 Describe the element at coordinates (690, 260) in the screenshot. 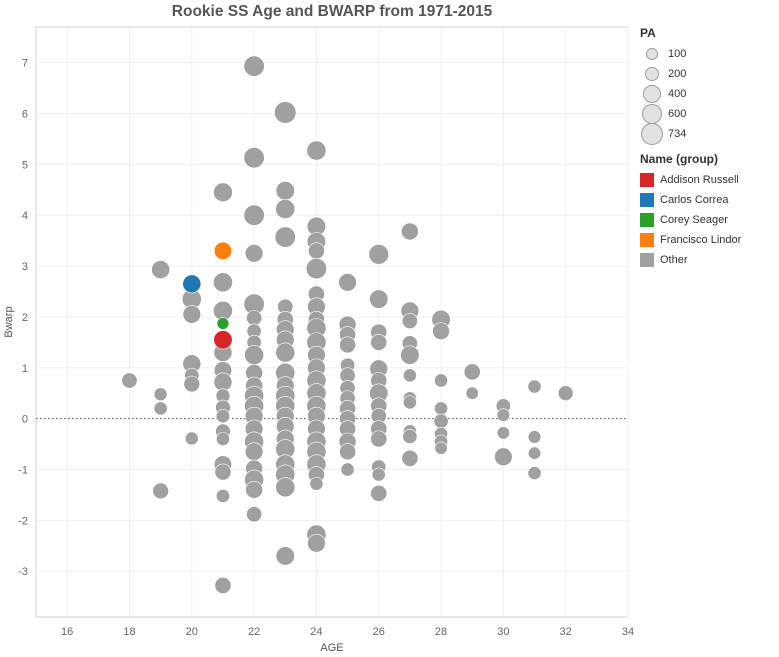

I see `color-legend-item: Other` at that location.